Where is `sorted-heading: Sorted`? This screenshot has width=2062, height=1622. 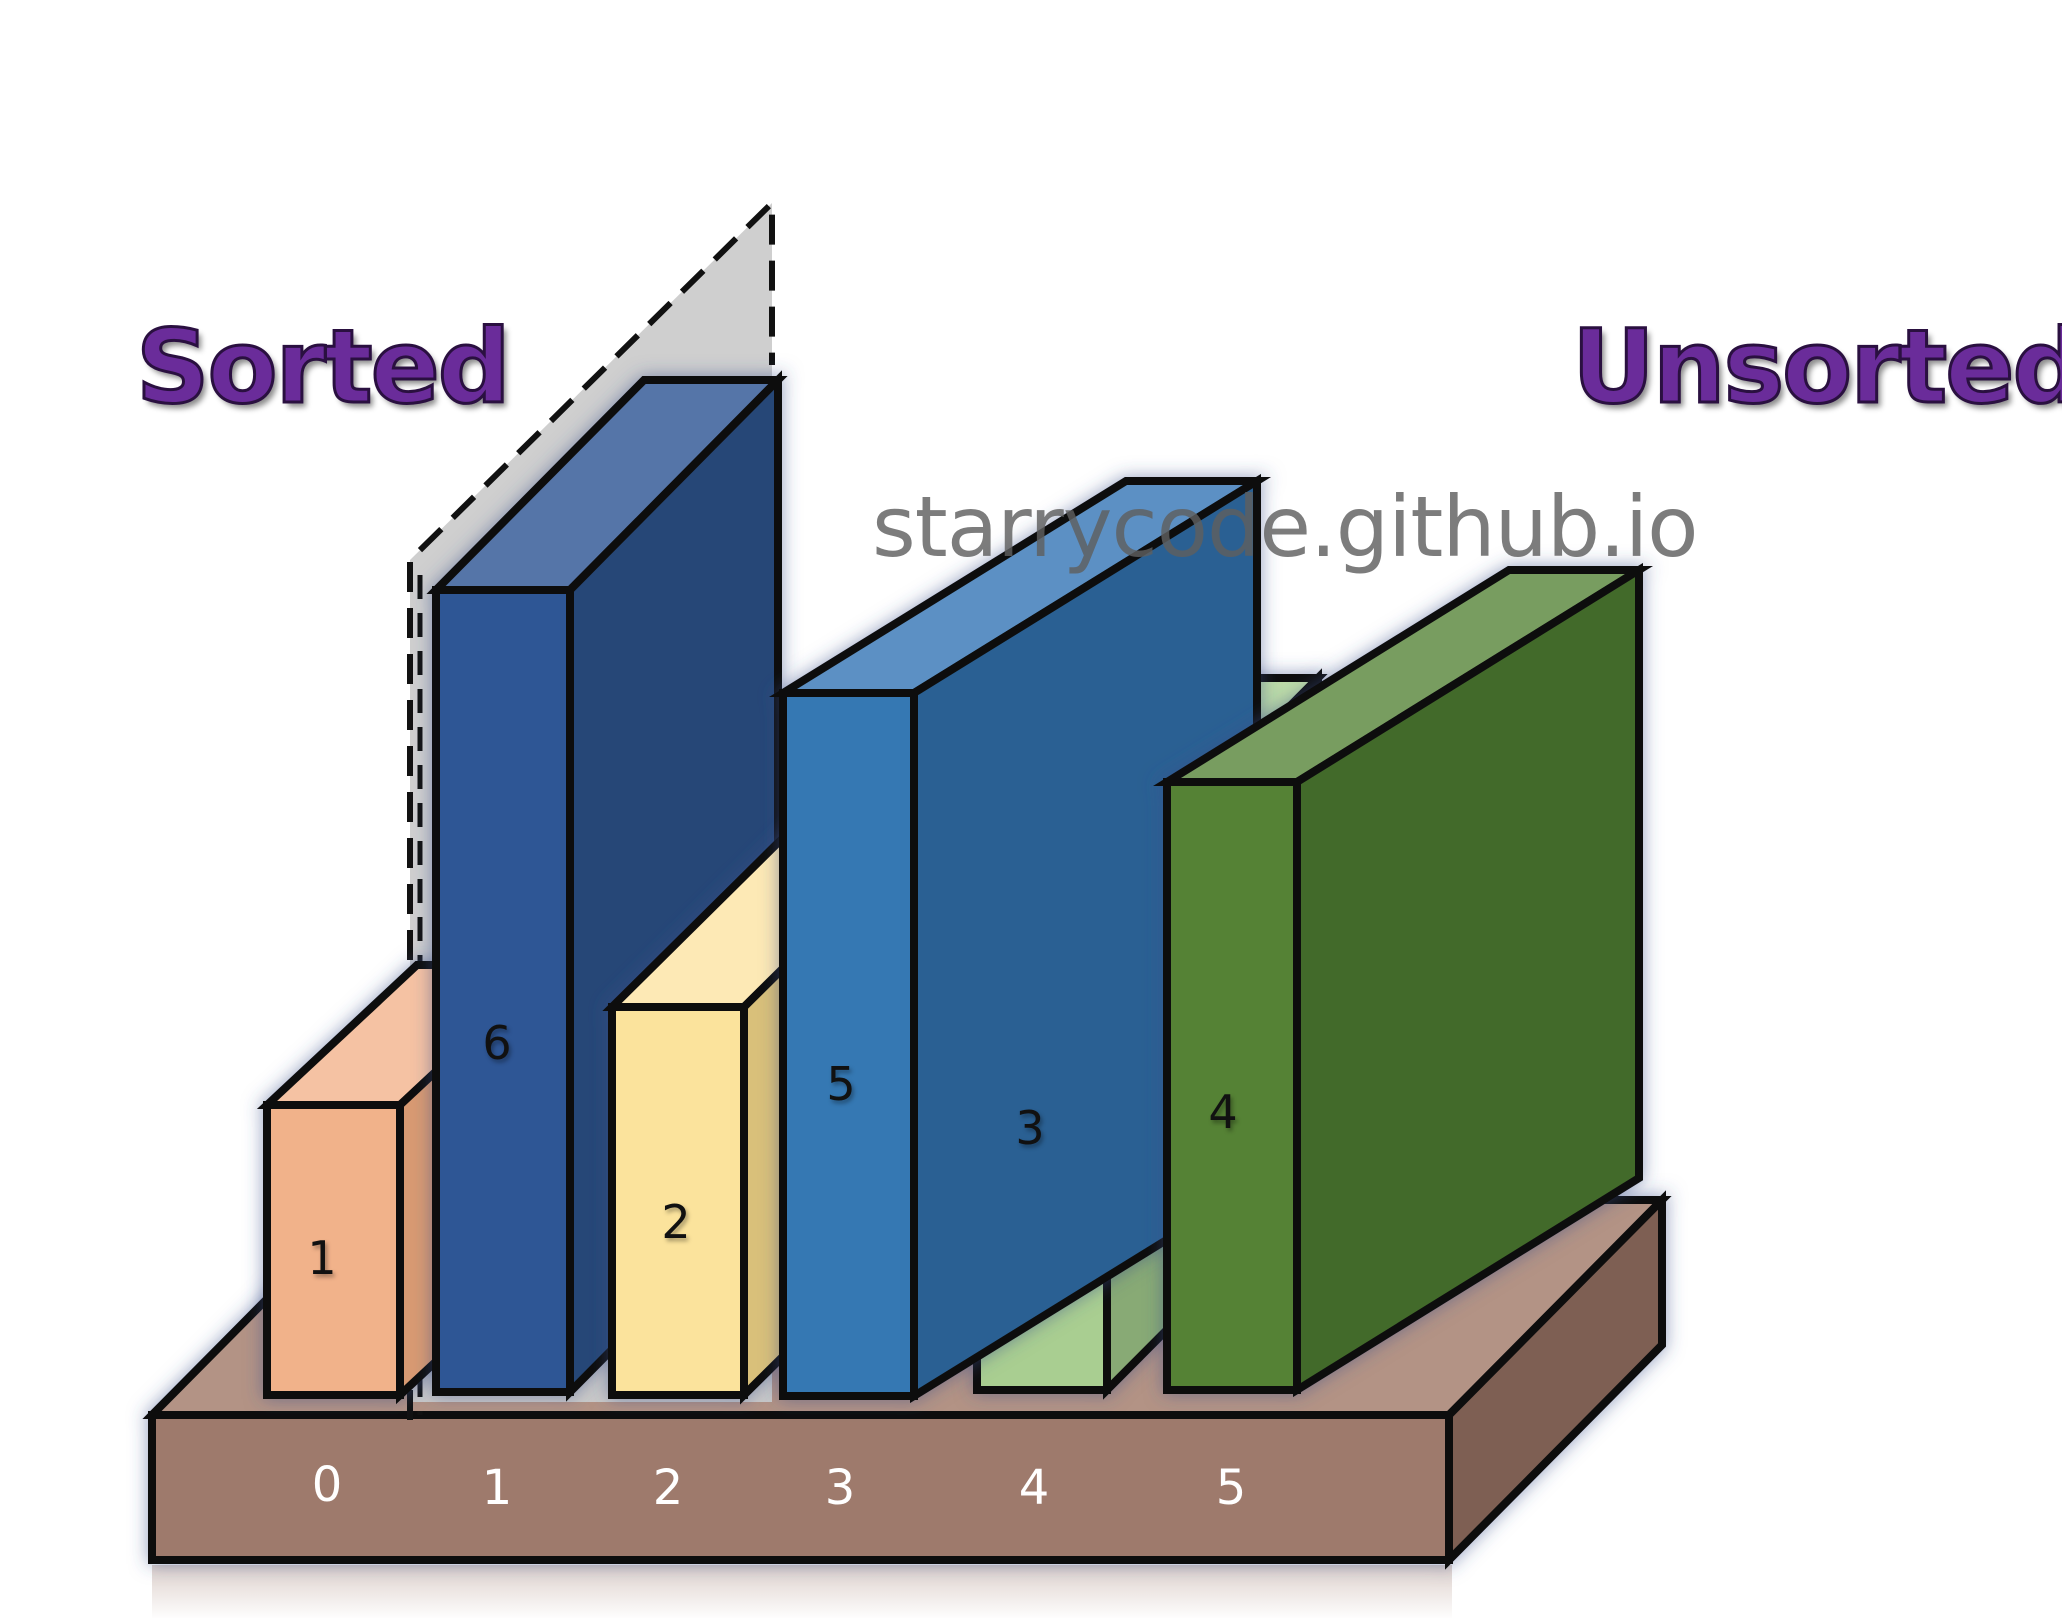 sorted-heading: Sorted is located at coordinates (324, 368).